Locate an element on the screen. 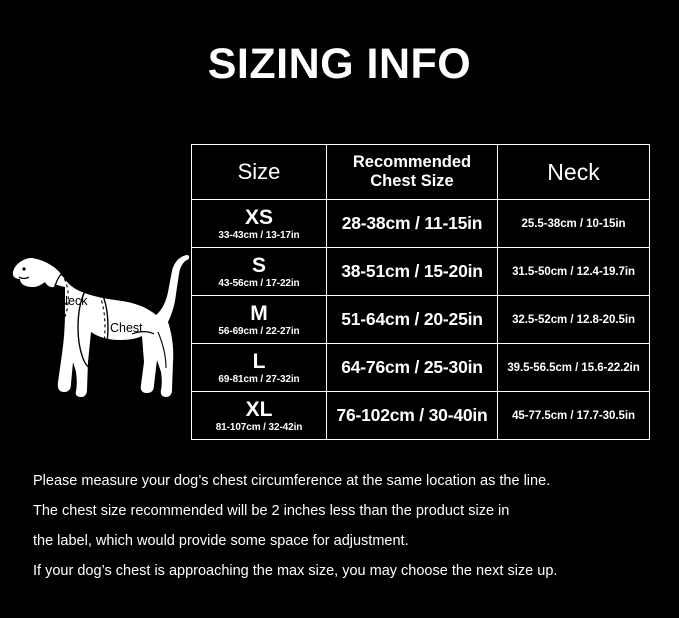 Image resolution: width=679 pixels, height=618 pixels. column-header-chest: Recommended Chest Size is located at coordinates (412, 172).